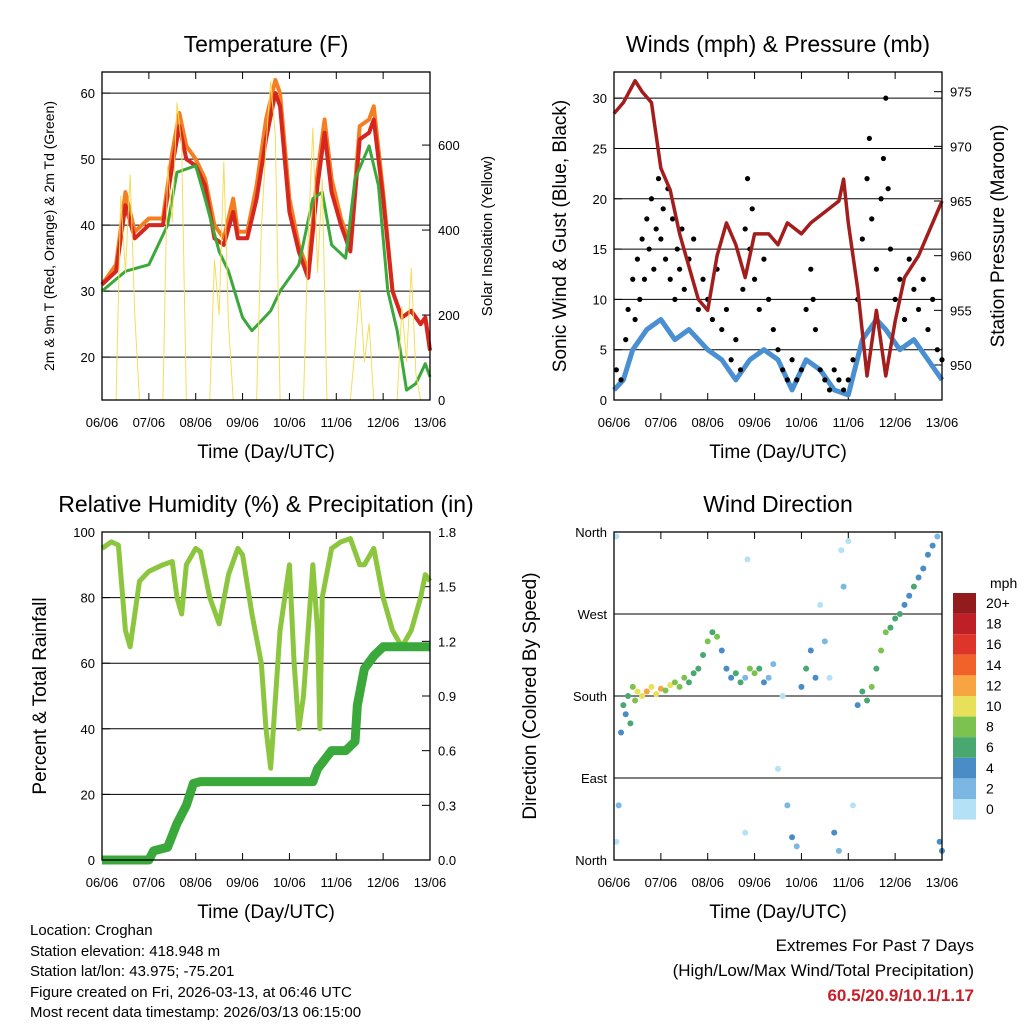 Image resolution: width=1024 pixels, height=1024 pixels. Describe the element at coordinates (132, 971) in the screenshot. I see `latlon-text: Station lat/lon: 43.975; -75.201` at that location.